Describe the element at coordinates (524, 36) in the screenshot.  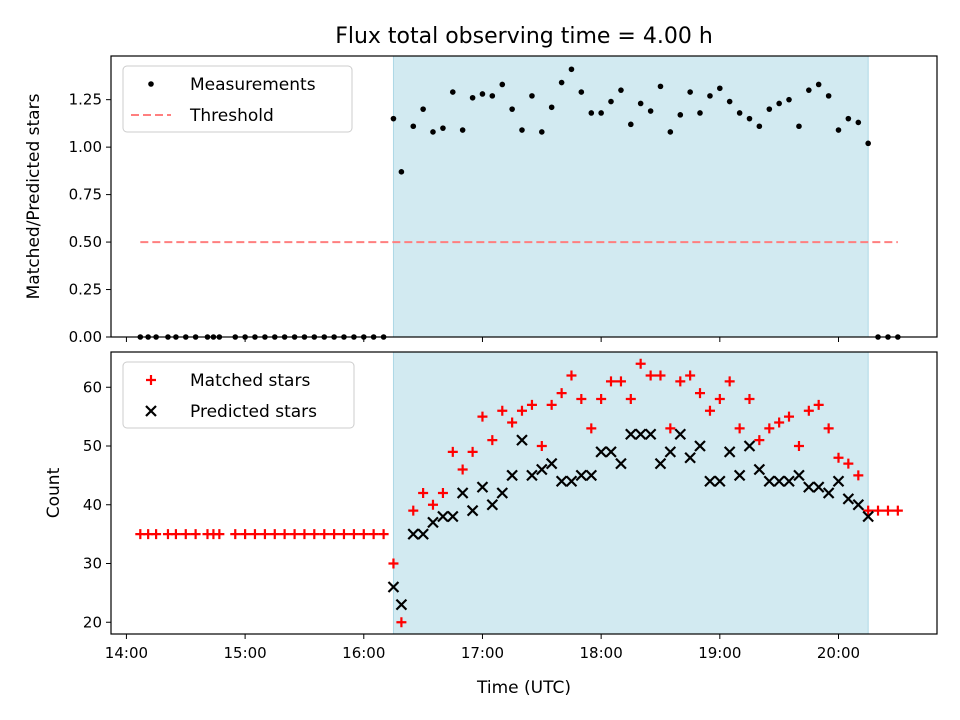
I see `chart-title: Flux total observing time = 4.00 h` at that location.